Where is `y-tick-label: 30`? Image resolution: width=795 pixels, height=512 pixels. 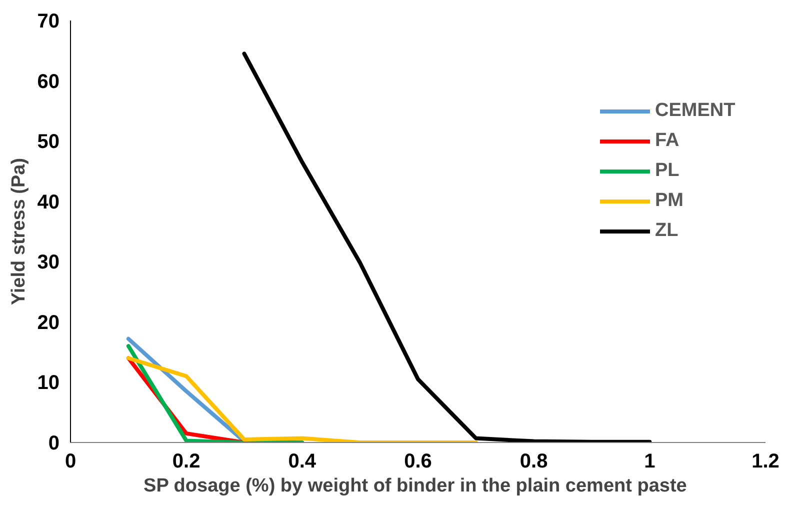
y-tick-label: 30 is located at coordinates (48, 263).